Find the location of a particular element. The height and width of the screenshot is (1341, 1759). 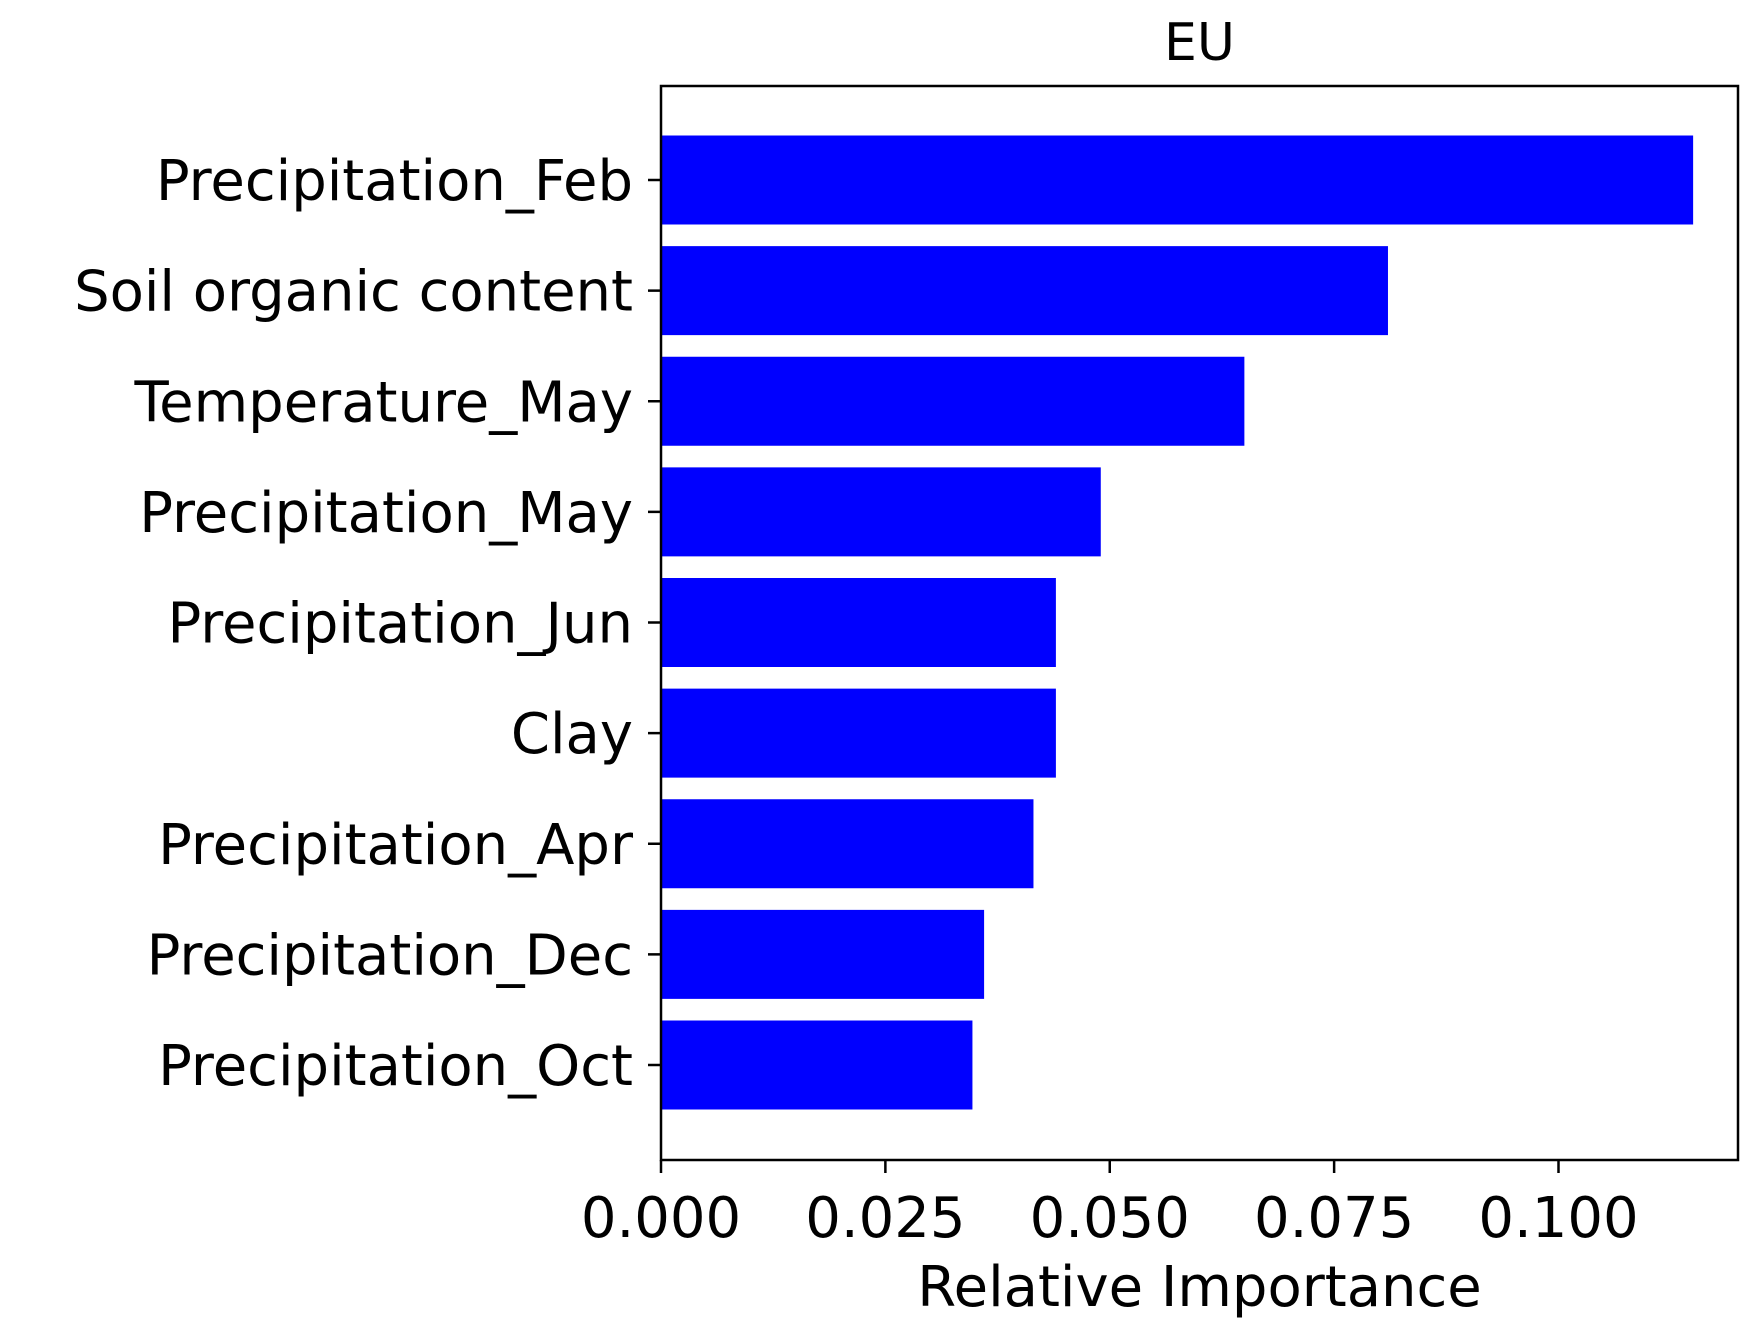

y-tick-label: Precipitation_Dec is located at coordinates (390, 955).